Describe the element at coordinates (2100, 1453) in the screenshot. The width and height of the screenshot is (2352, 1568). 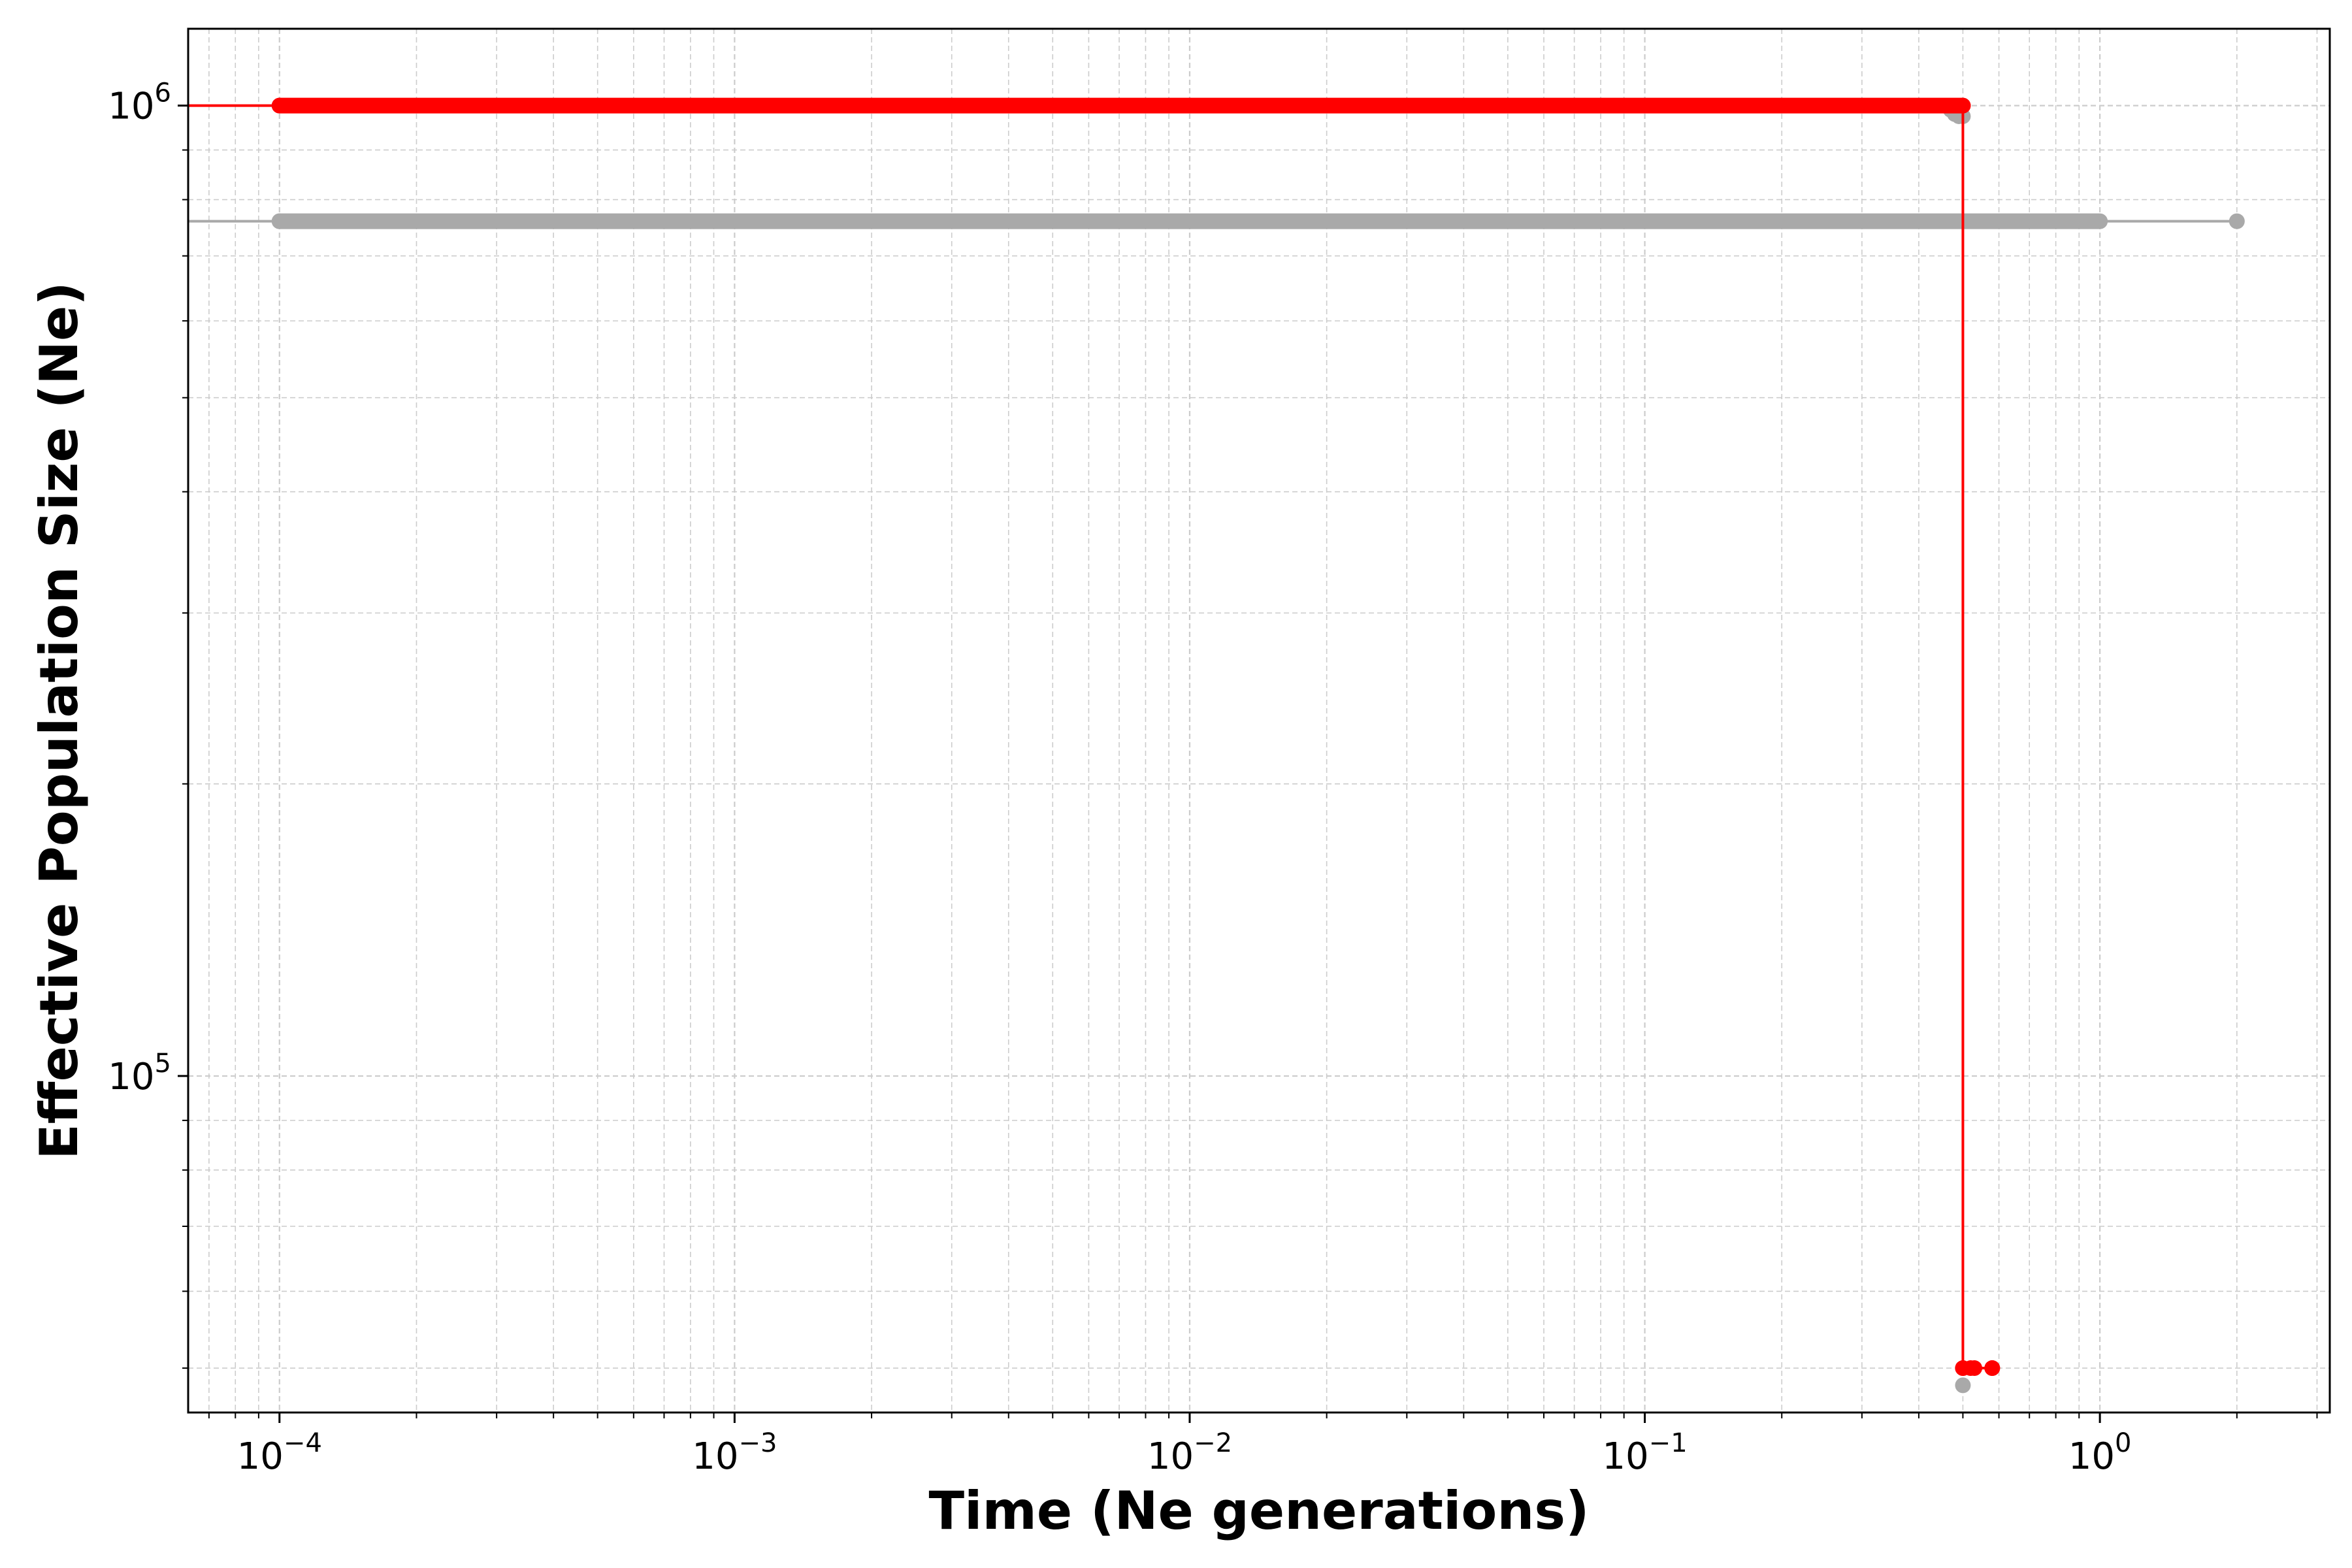
I see `x-tick-label: 10⁰` at that location.